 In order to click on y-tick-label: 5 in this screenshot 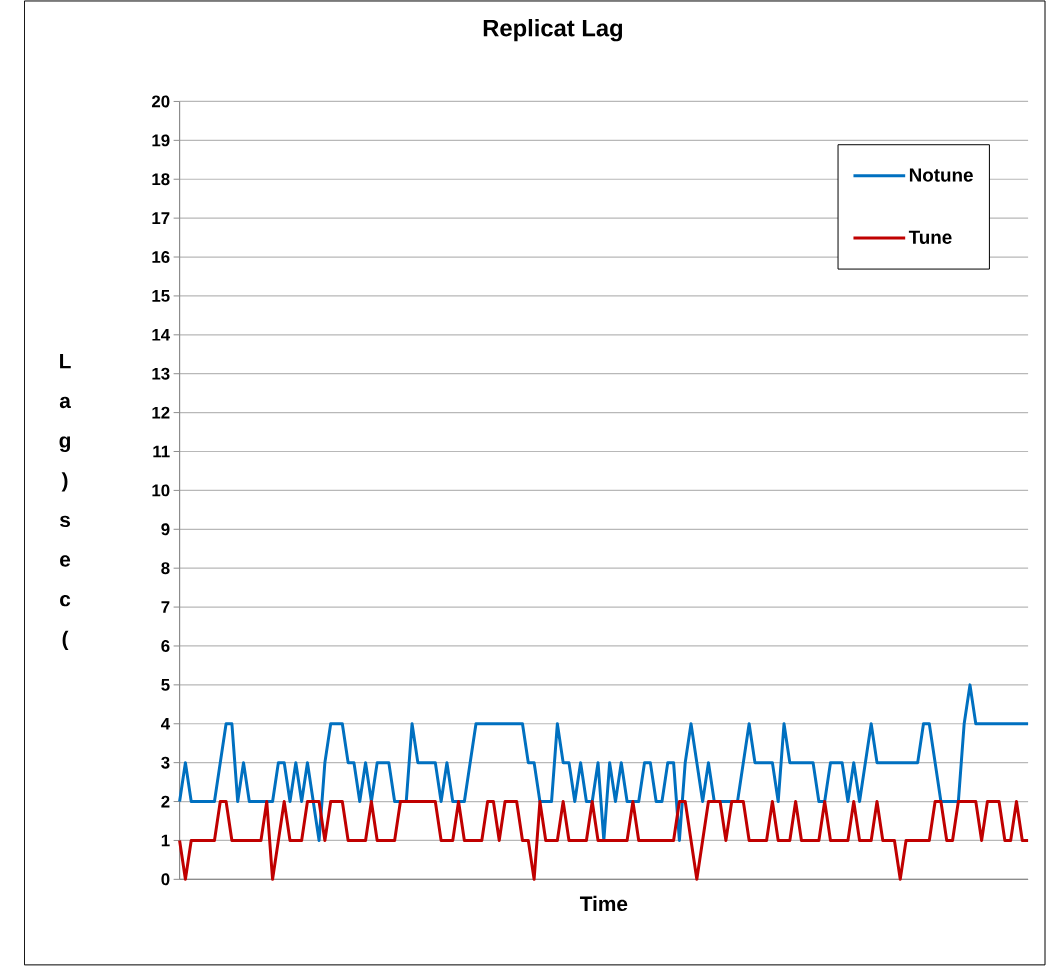, I will do `click(165, 685)`.